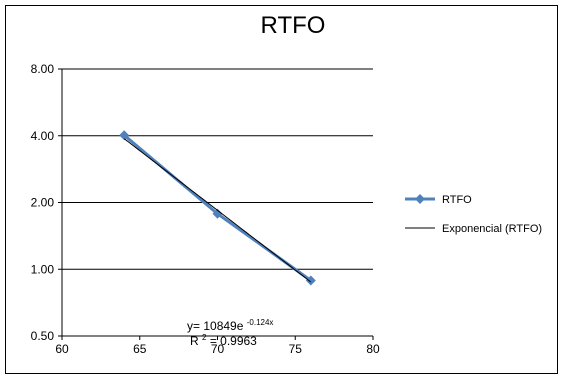 Image resolution: width=564 pixels, height=379 pixels. I want to click on legend-series-marker, so click(420, 199).